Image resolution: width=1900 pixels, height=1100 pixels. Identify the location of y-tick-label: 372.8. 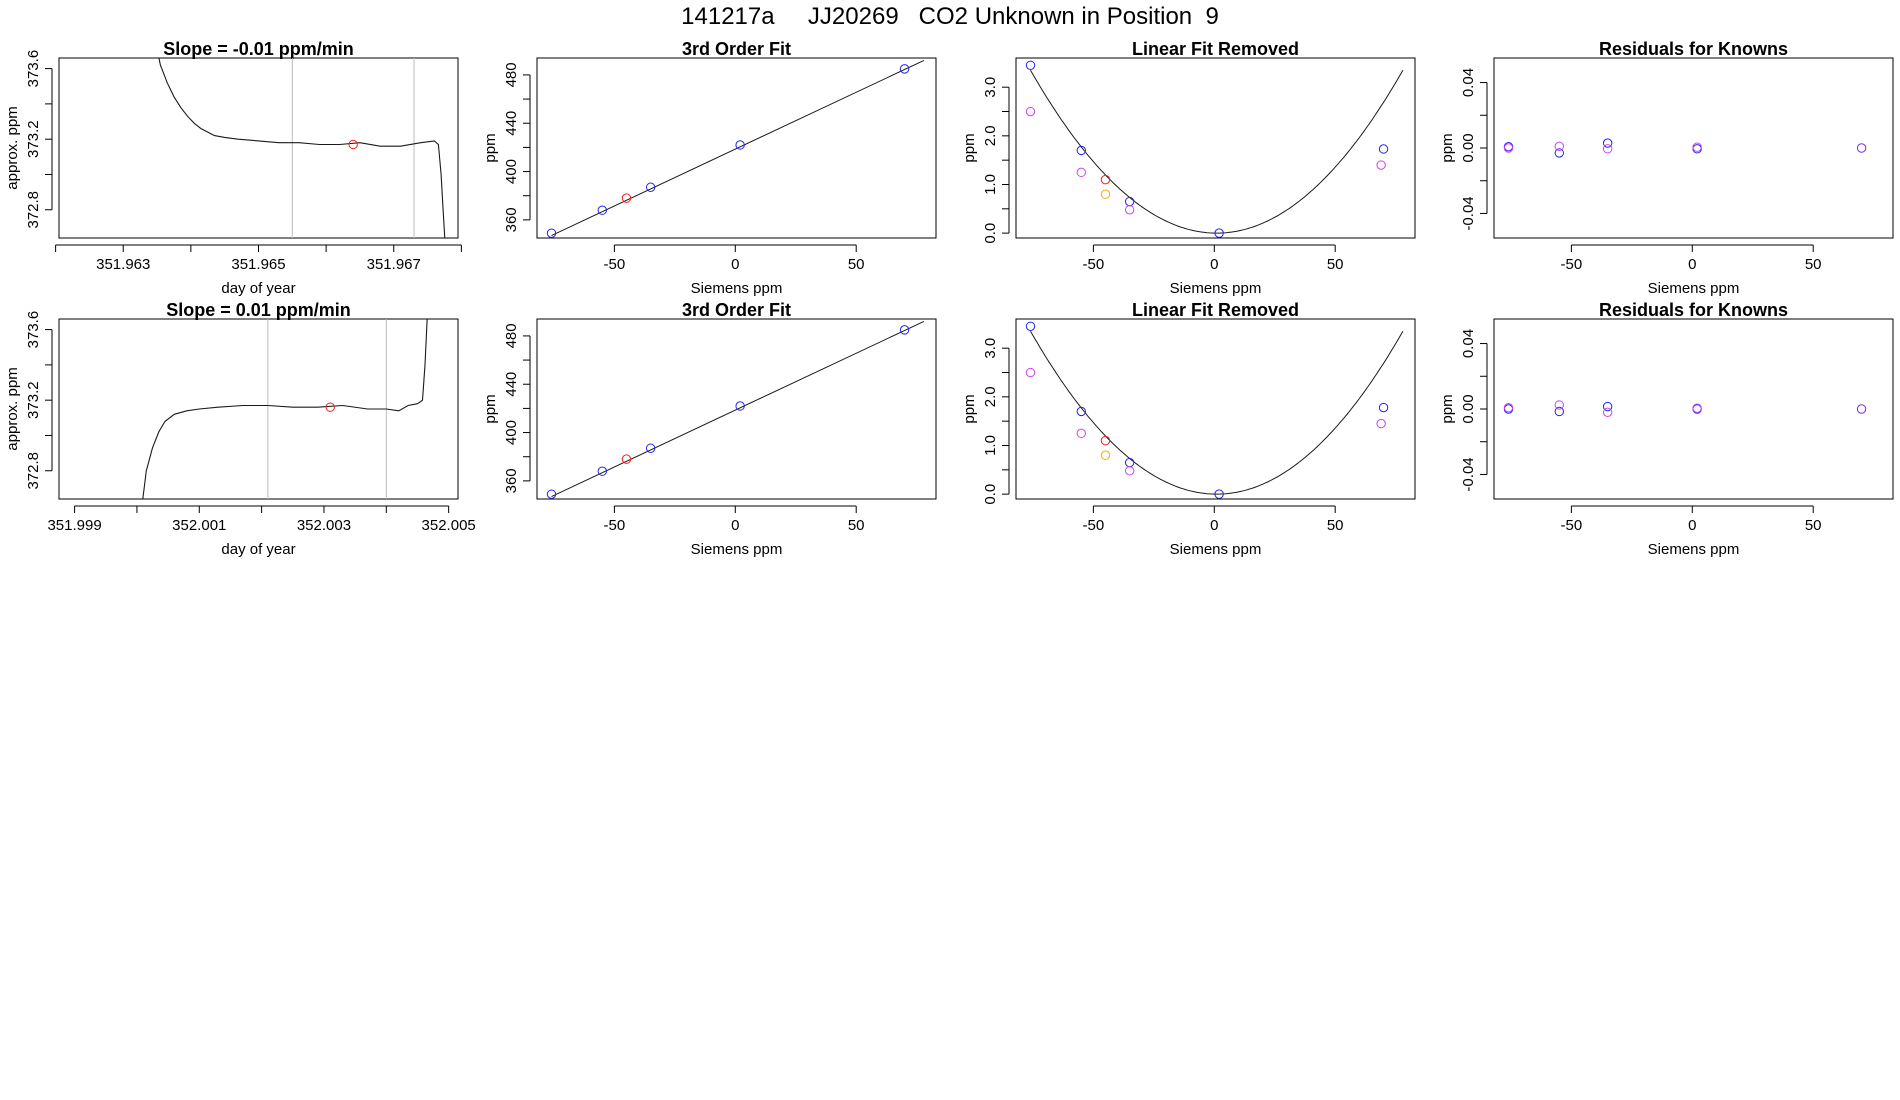
(33, 210).